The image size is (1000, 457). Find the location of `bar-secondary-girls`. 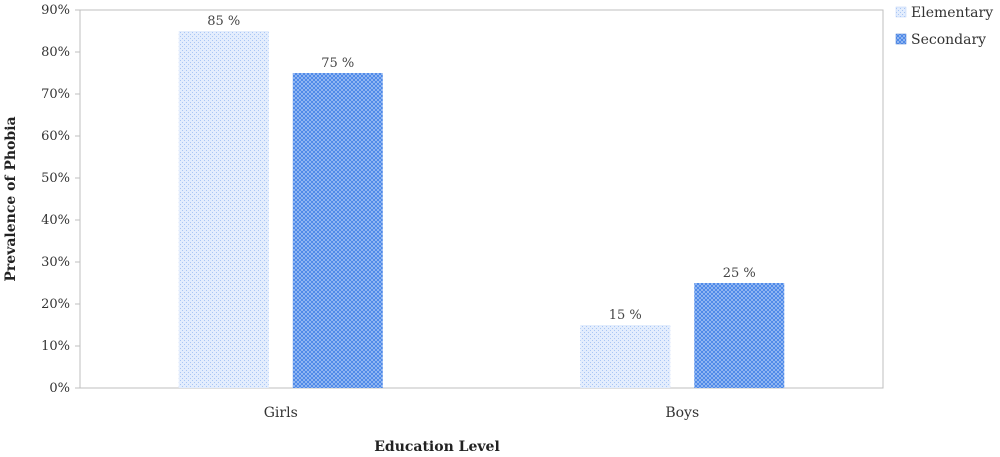

bar-secondary-girls is located at coordinates (337, 230).